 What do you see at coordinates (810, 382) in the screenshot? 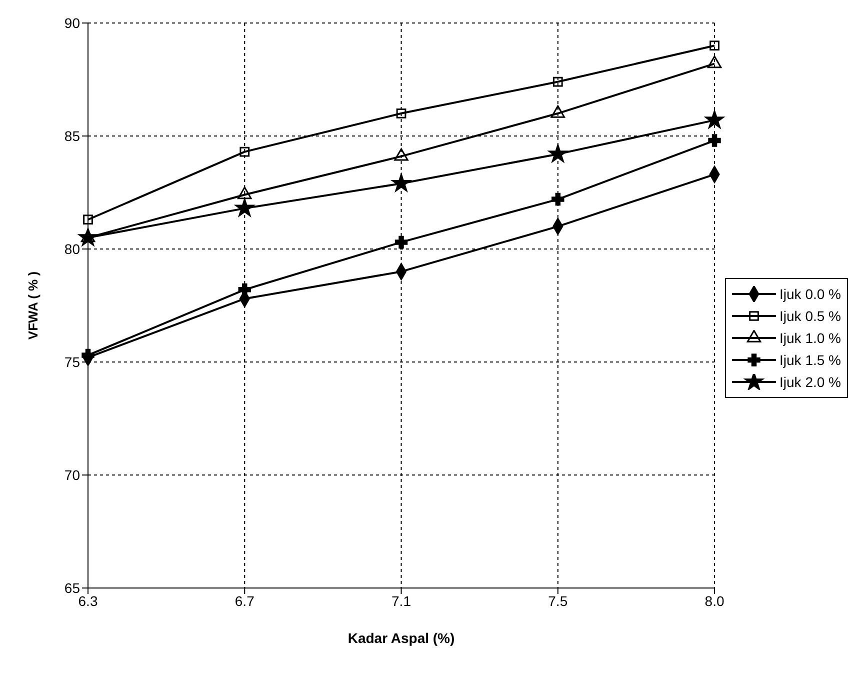
I see `legend-label: Ijuk 2.0 %` at bounding box center [810, 382].